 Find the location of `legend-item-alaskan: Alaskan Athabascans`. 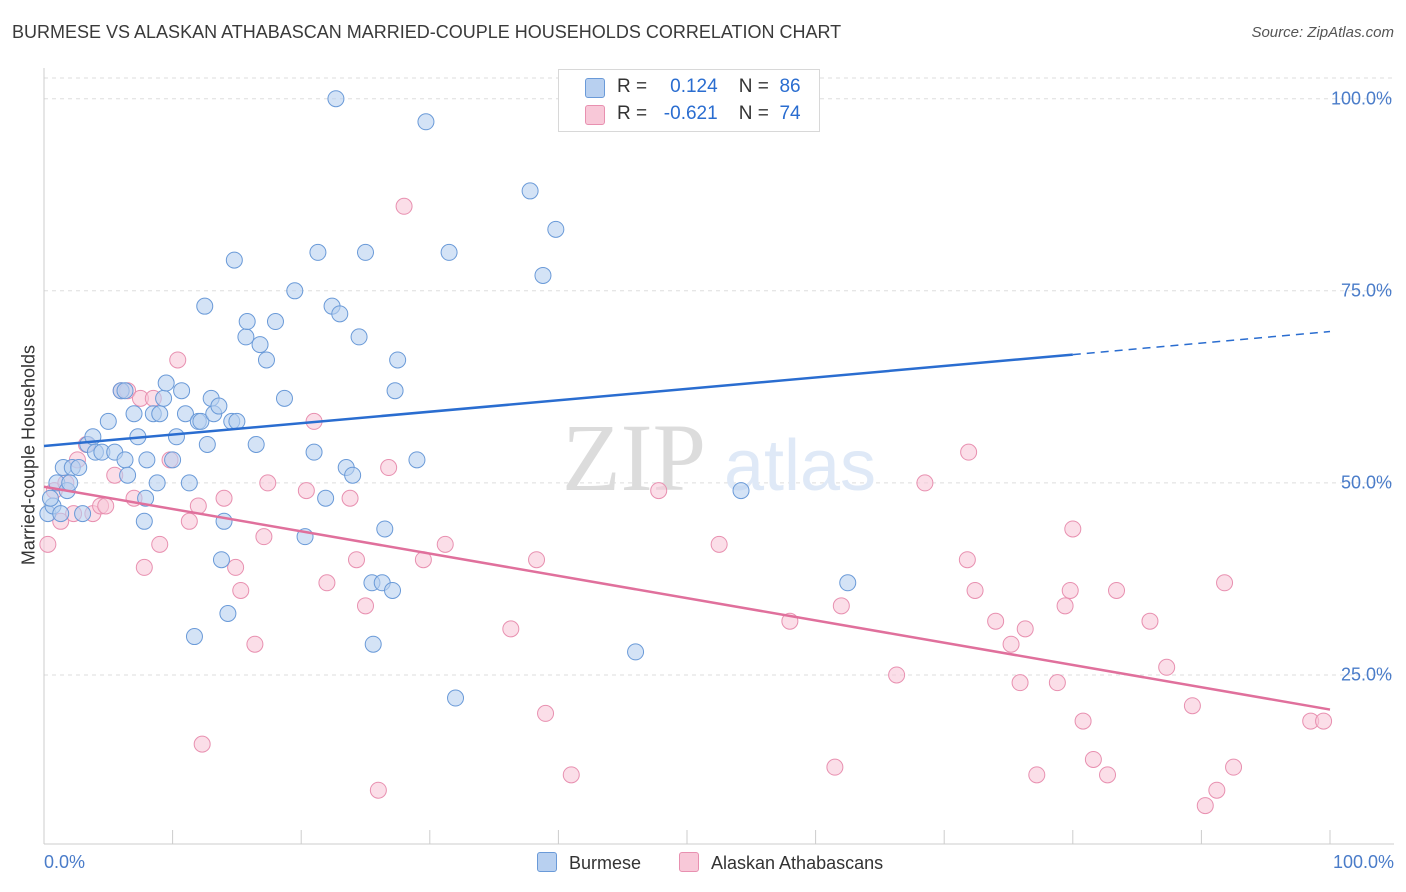

legend-item-alaskan: Alaskan Athabascans is located at coordinates (781, 863).